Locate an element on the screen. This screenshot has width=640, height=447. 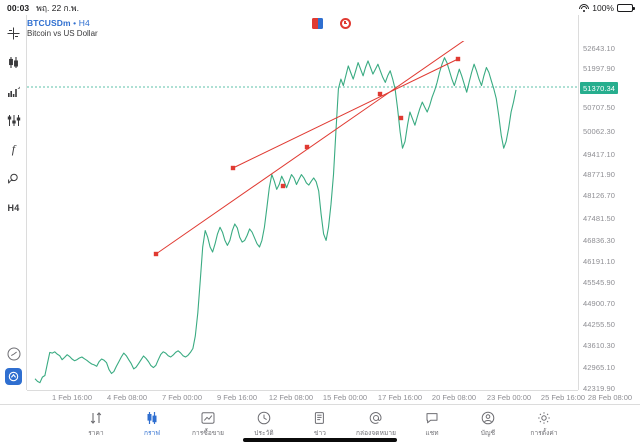
price-axis-label: 44255.50 is located at coordinates (599, 324).